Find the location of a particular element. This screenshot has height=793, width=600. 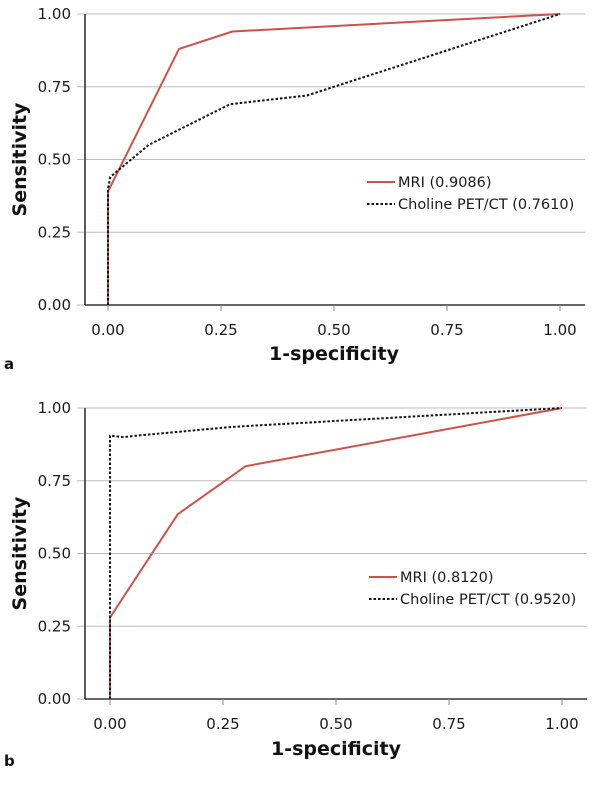

legend-label-mri: MRI (0.8120) is located at coordinates (447, 578).